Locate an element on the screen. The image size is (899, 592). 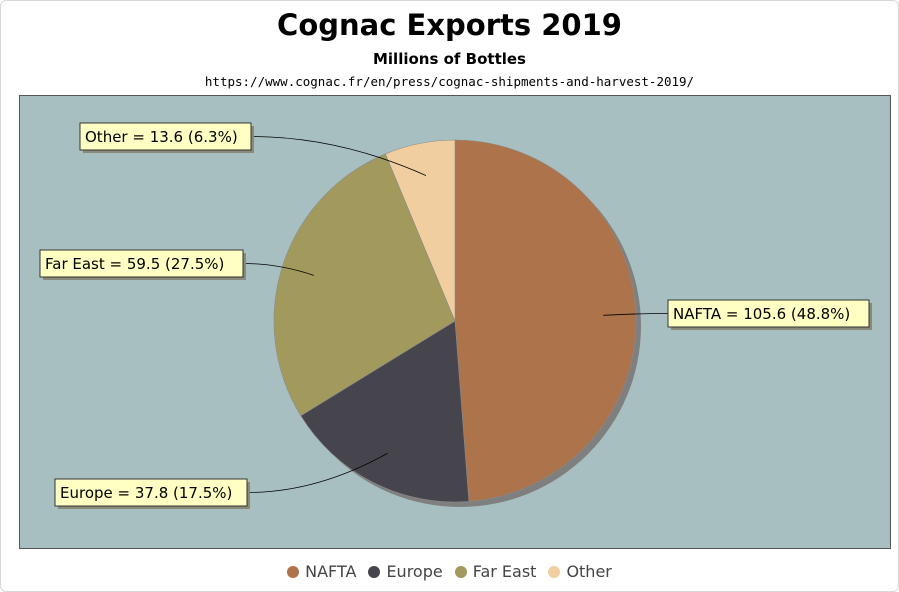
legend-item-nafta: NAFTA is located at coordinates (321, 571).